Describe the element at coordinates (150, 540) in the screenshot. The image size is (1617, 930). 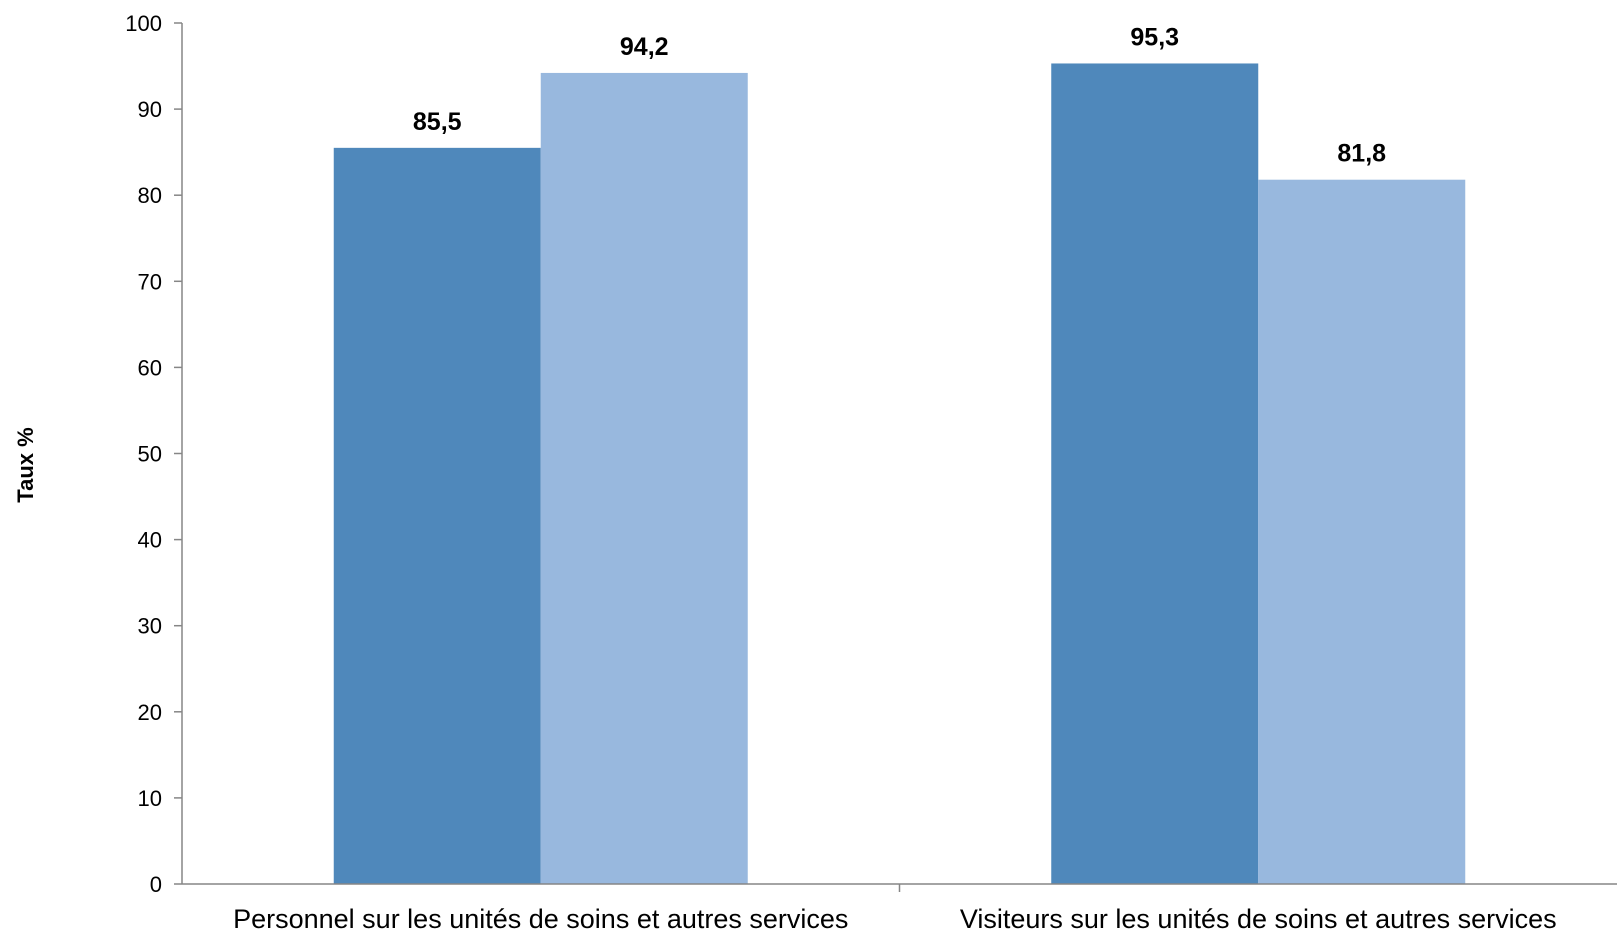
I see `y-tick-label: 40` at that location.